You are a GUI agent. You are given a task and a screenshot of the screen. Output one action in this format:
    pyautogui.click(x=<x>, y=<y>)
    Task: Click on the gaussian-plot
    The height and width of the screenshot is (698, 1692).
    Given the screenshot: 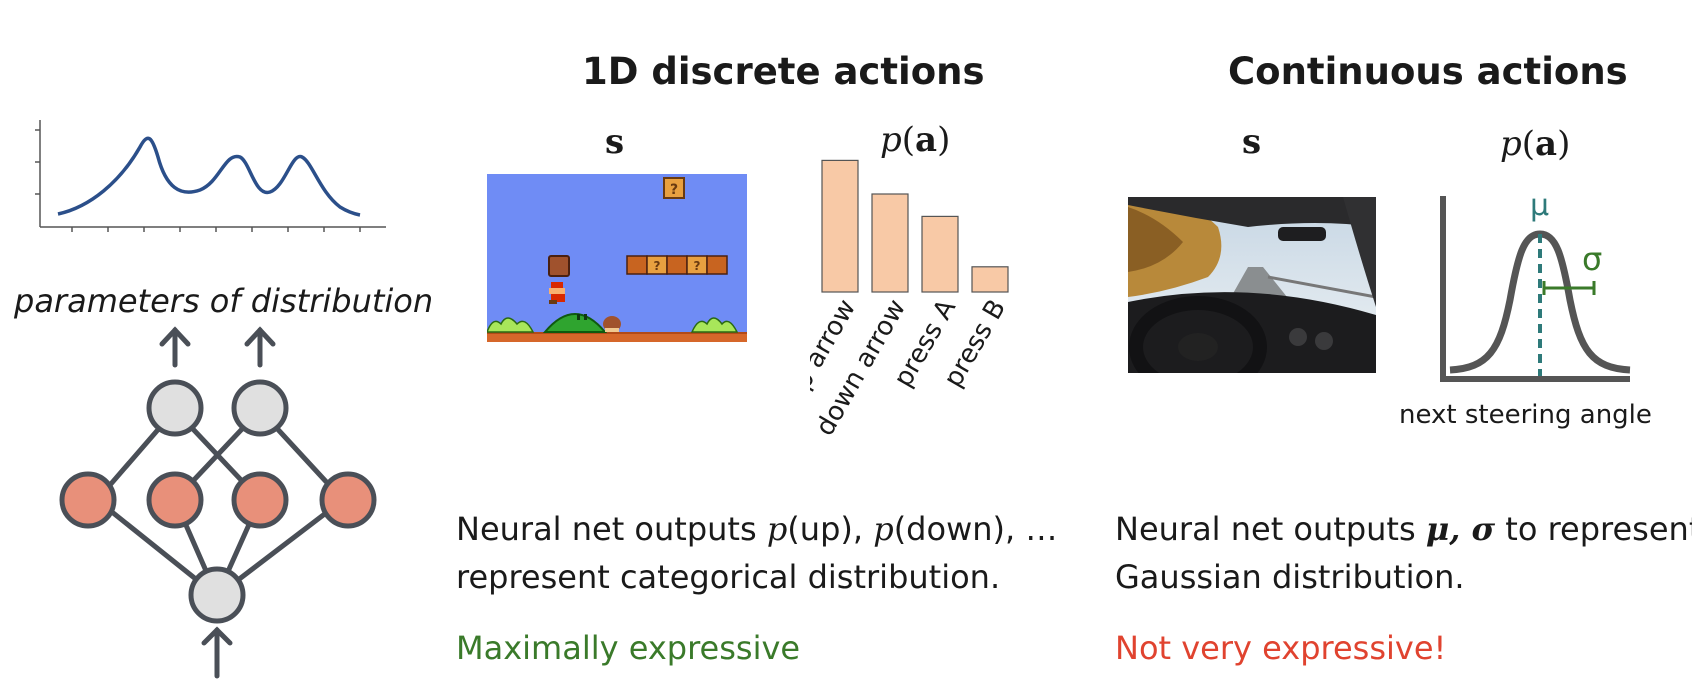 What is the action you would take?
    pyautogui.click(x=1535, y=289)
    